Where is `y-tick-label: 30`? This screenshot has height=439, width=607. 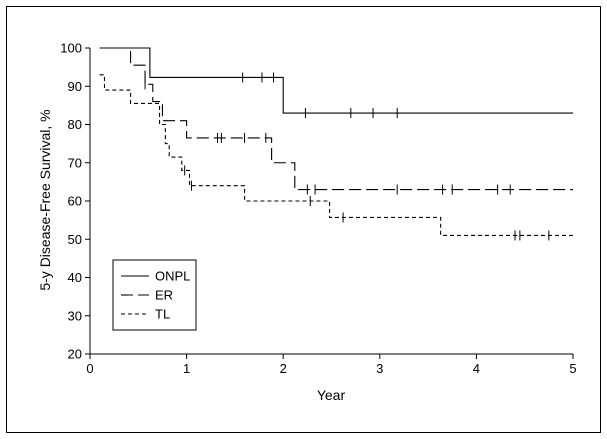 y-tick-label: 30 is located at coordinates (75, 315).